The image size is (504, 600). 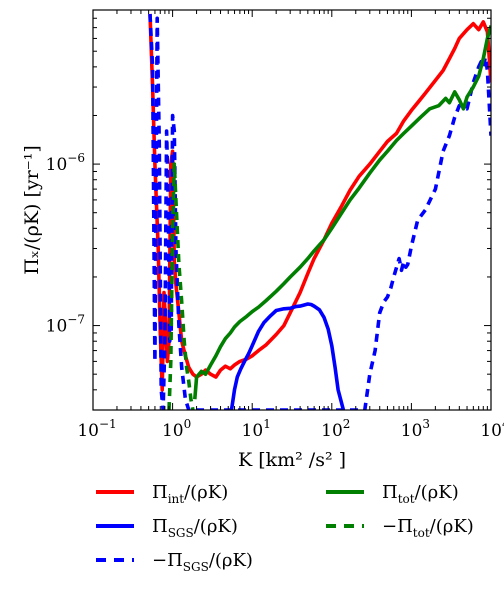 What do you see at coordinates (415, 429) in the screenshot?
I see `x-tick-label: 10³` at bounding box center [415, 429].